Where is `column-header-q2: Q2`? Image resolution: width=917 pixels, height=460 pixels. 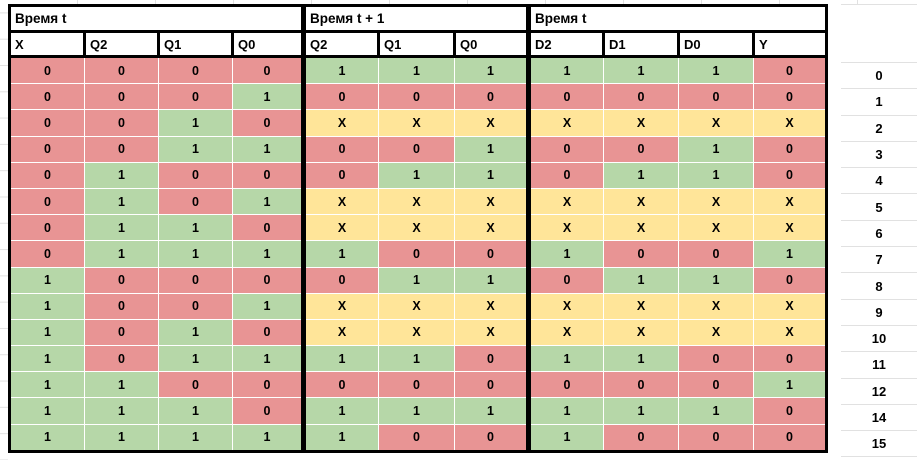
column-header-q2: Q2 is located at coordinates (121, 44).